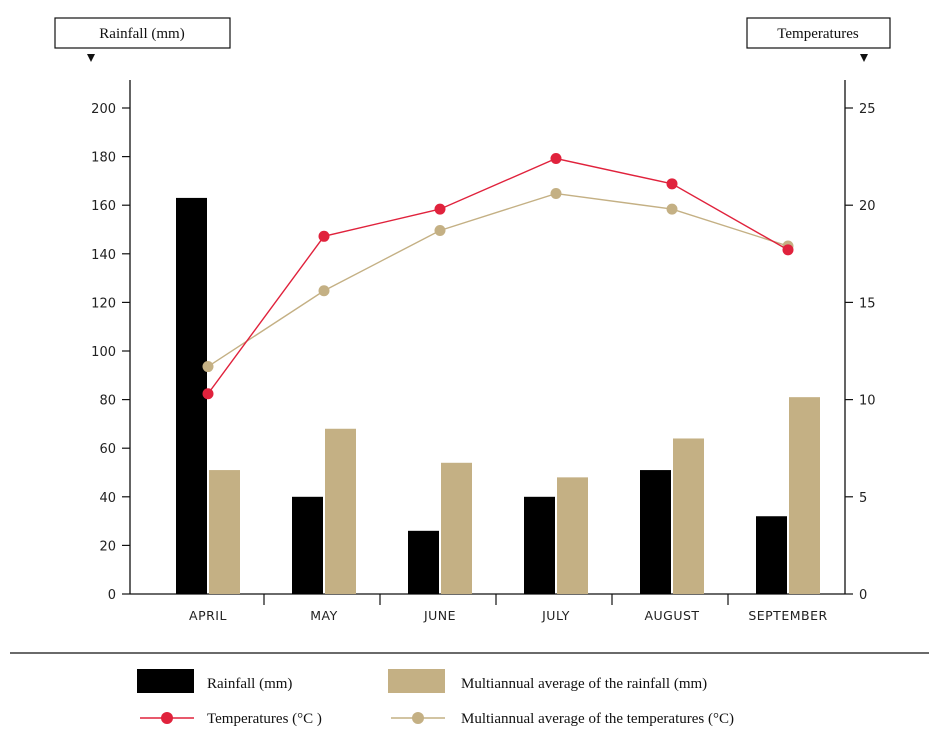 The width and height of the screenshot is (929, 729). Describe the element at coordinates (167, 718) in the screenshot. I see `legend-marker-temperature` at that location.